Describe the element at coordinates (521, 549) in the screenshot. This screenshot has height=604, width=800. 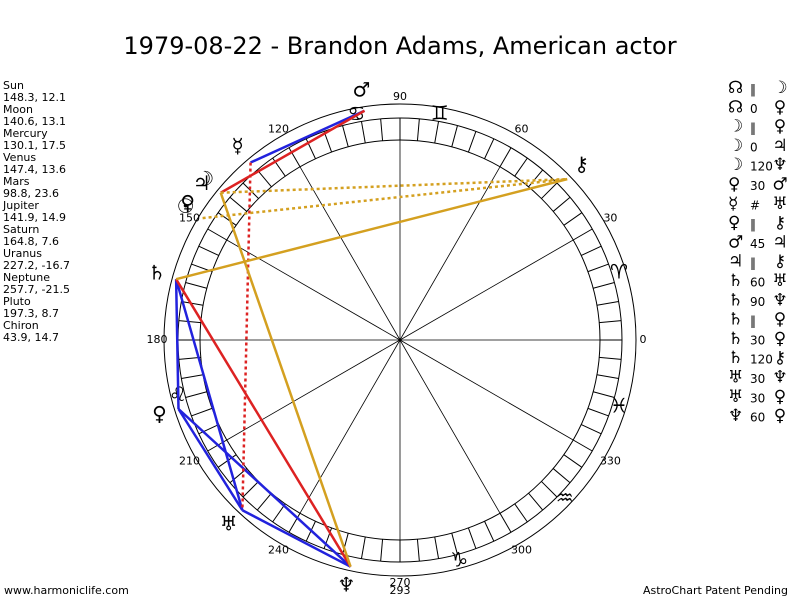
I see `degree-label: 300` at that location.